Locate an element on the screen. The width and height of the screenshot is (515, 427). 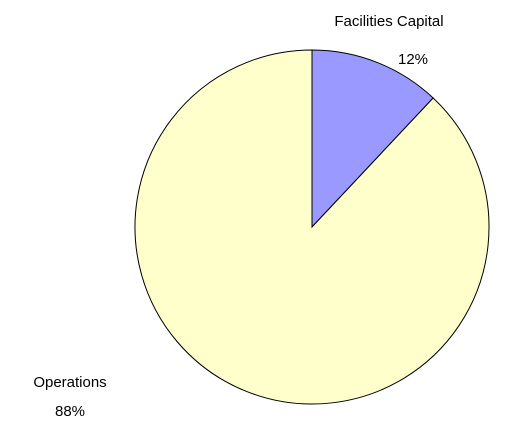
pie-slice is located at coordinates (372, 139).